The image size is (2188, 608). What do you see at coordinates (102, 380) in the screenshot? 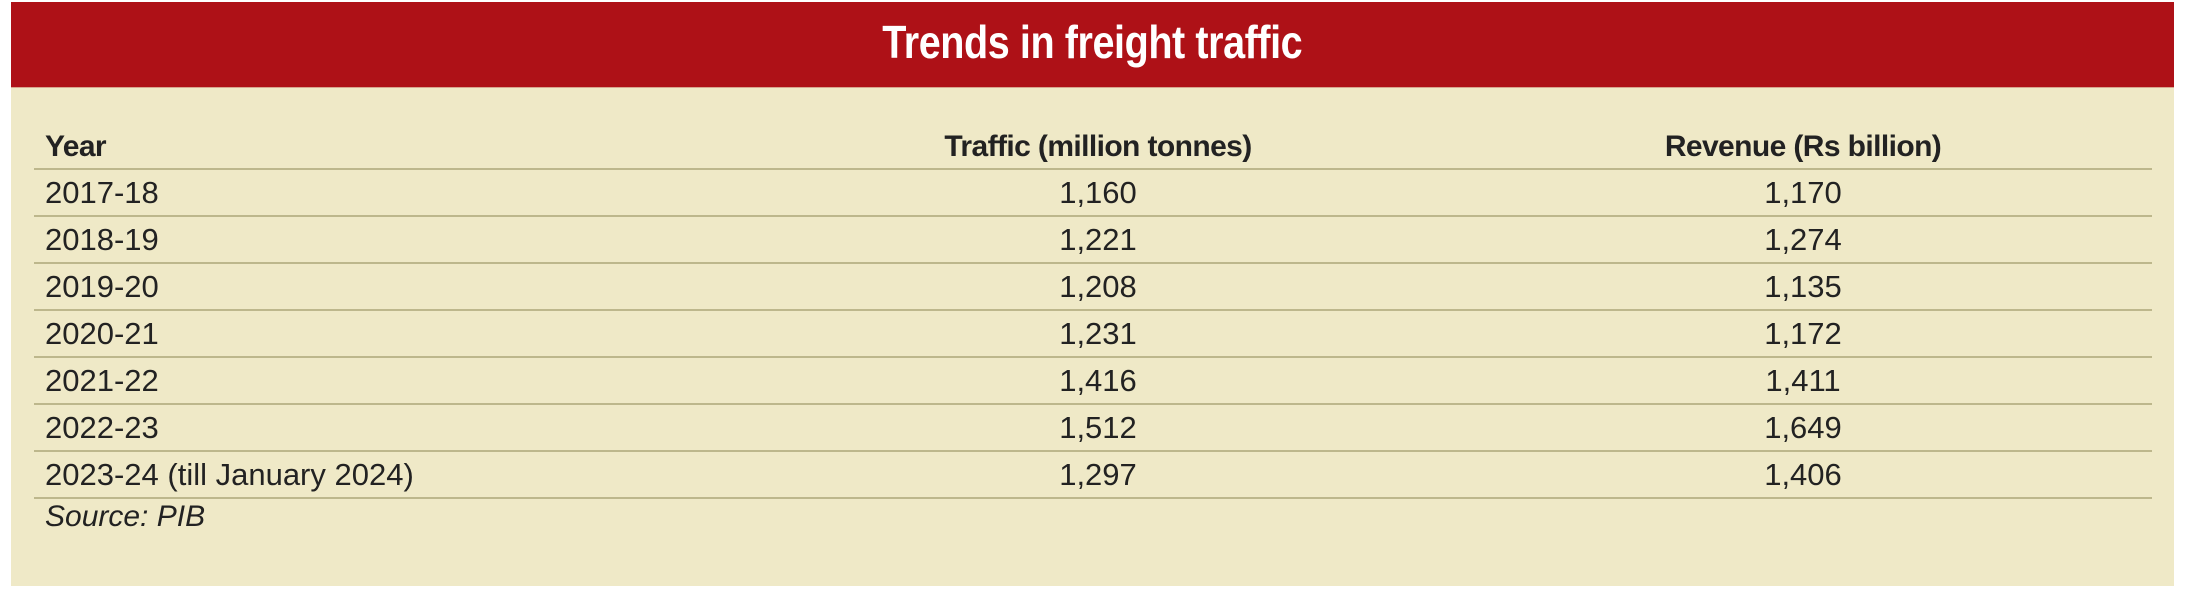
I see `cell-year: 2021-22` at bounding box center [102, 380].